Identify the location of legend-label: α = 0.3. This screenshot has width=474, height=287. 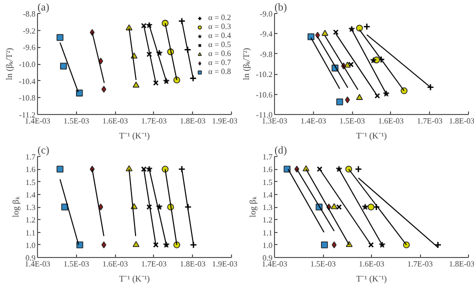
(219, 26).